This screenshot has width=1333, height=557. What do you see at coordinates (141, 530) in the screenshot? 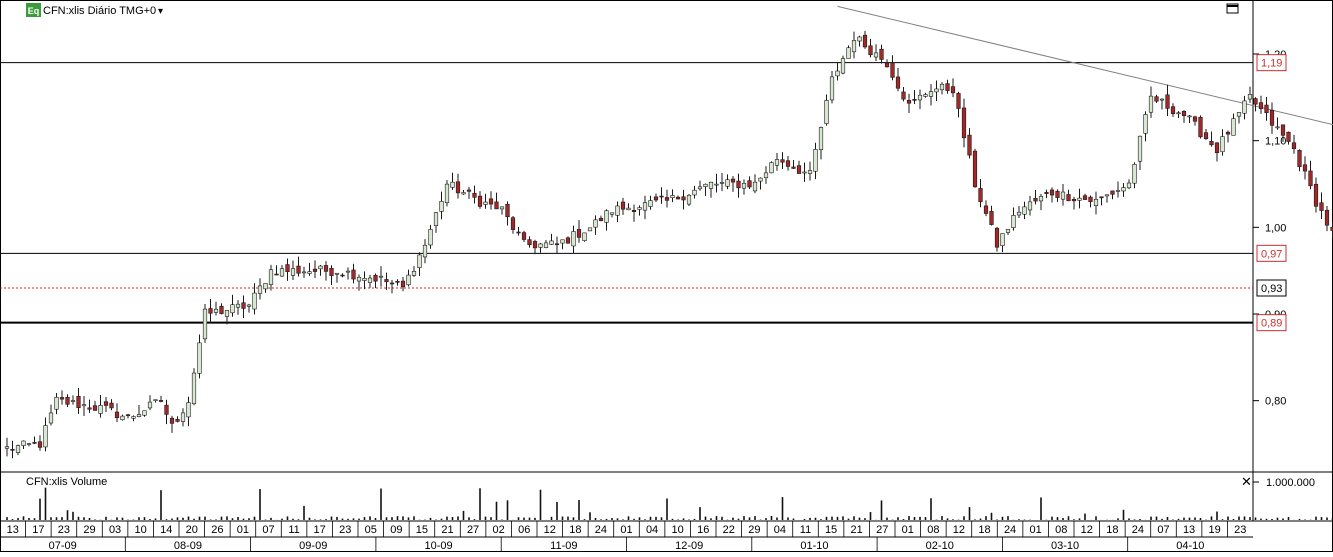
I see `day-label: 10` at bounding box center [141, 530].